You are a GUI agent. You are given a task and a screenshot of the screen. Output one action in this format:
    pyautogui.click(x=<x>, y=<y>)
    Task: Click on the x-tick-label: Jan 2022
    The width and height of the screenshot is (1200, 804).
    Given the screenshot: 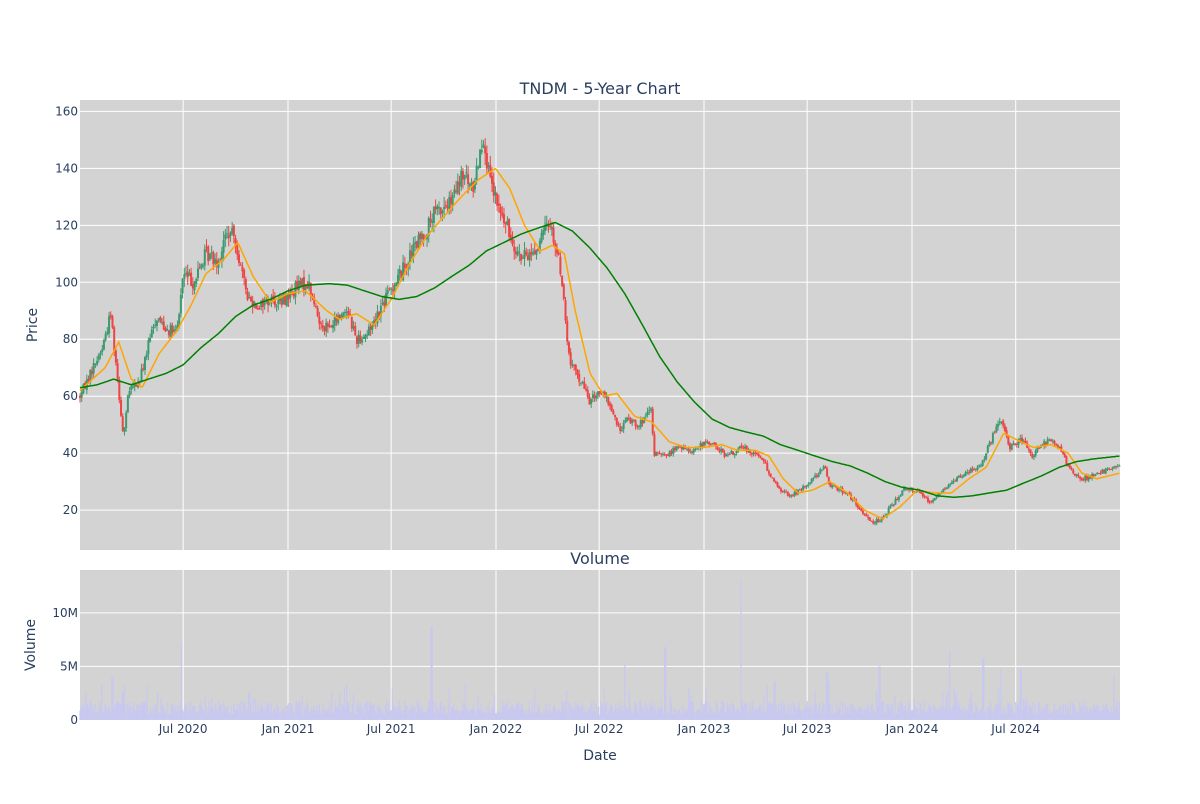 What is the action you would take?
    pyautogui.click(x=496, y=729)
    